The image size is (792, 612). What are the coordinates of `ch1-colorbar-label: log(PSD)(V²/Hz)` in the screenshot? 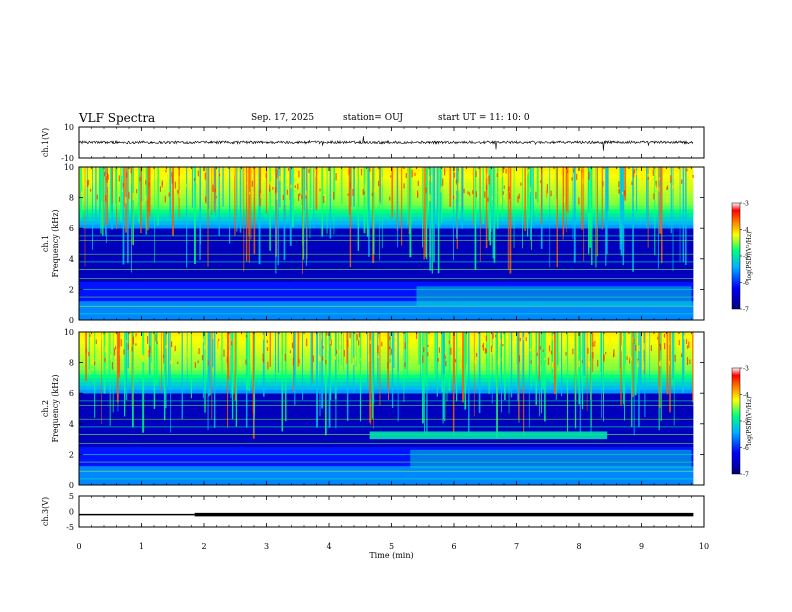 It's located at (749, 256).